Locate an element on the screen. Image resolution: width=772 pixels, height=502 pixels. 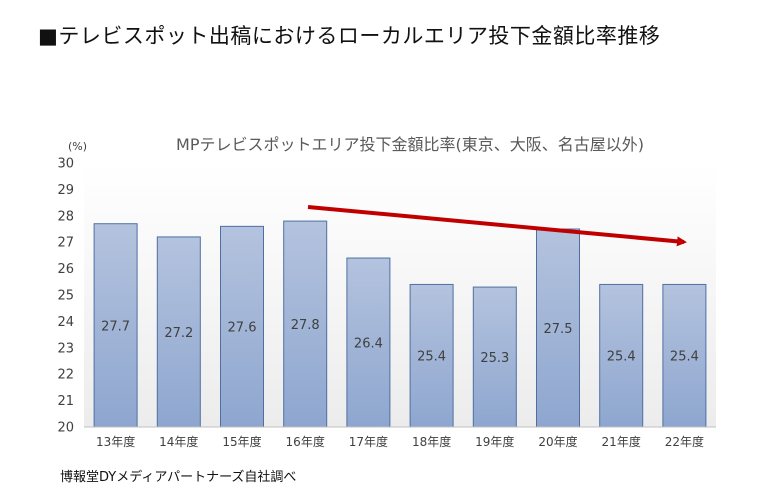
y-tick-label: 25 is located at coordinates (65, 296).